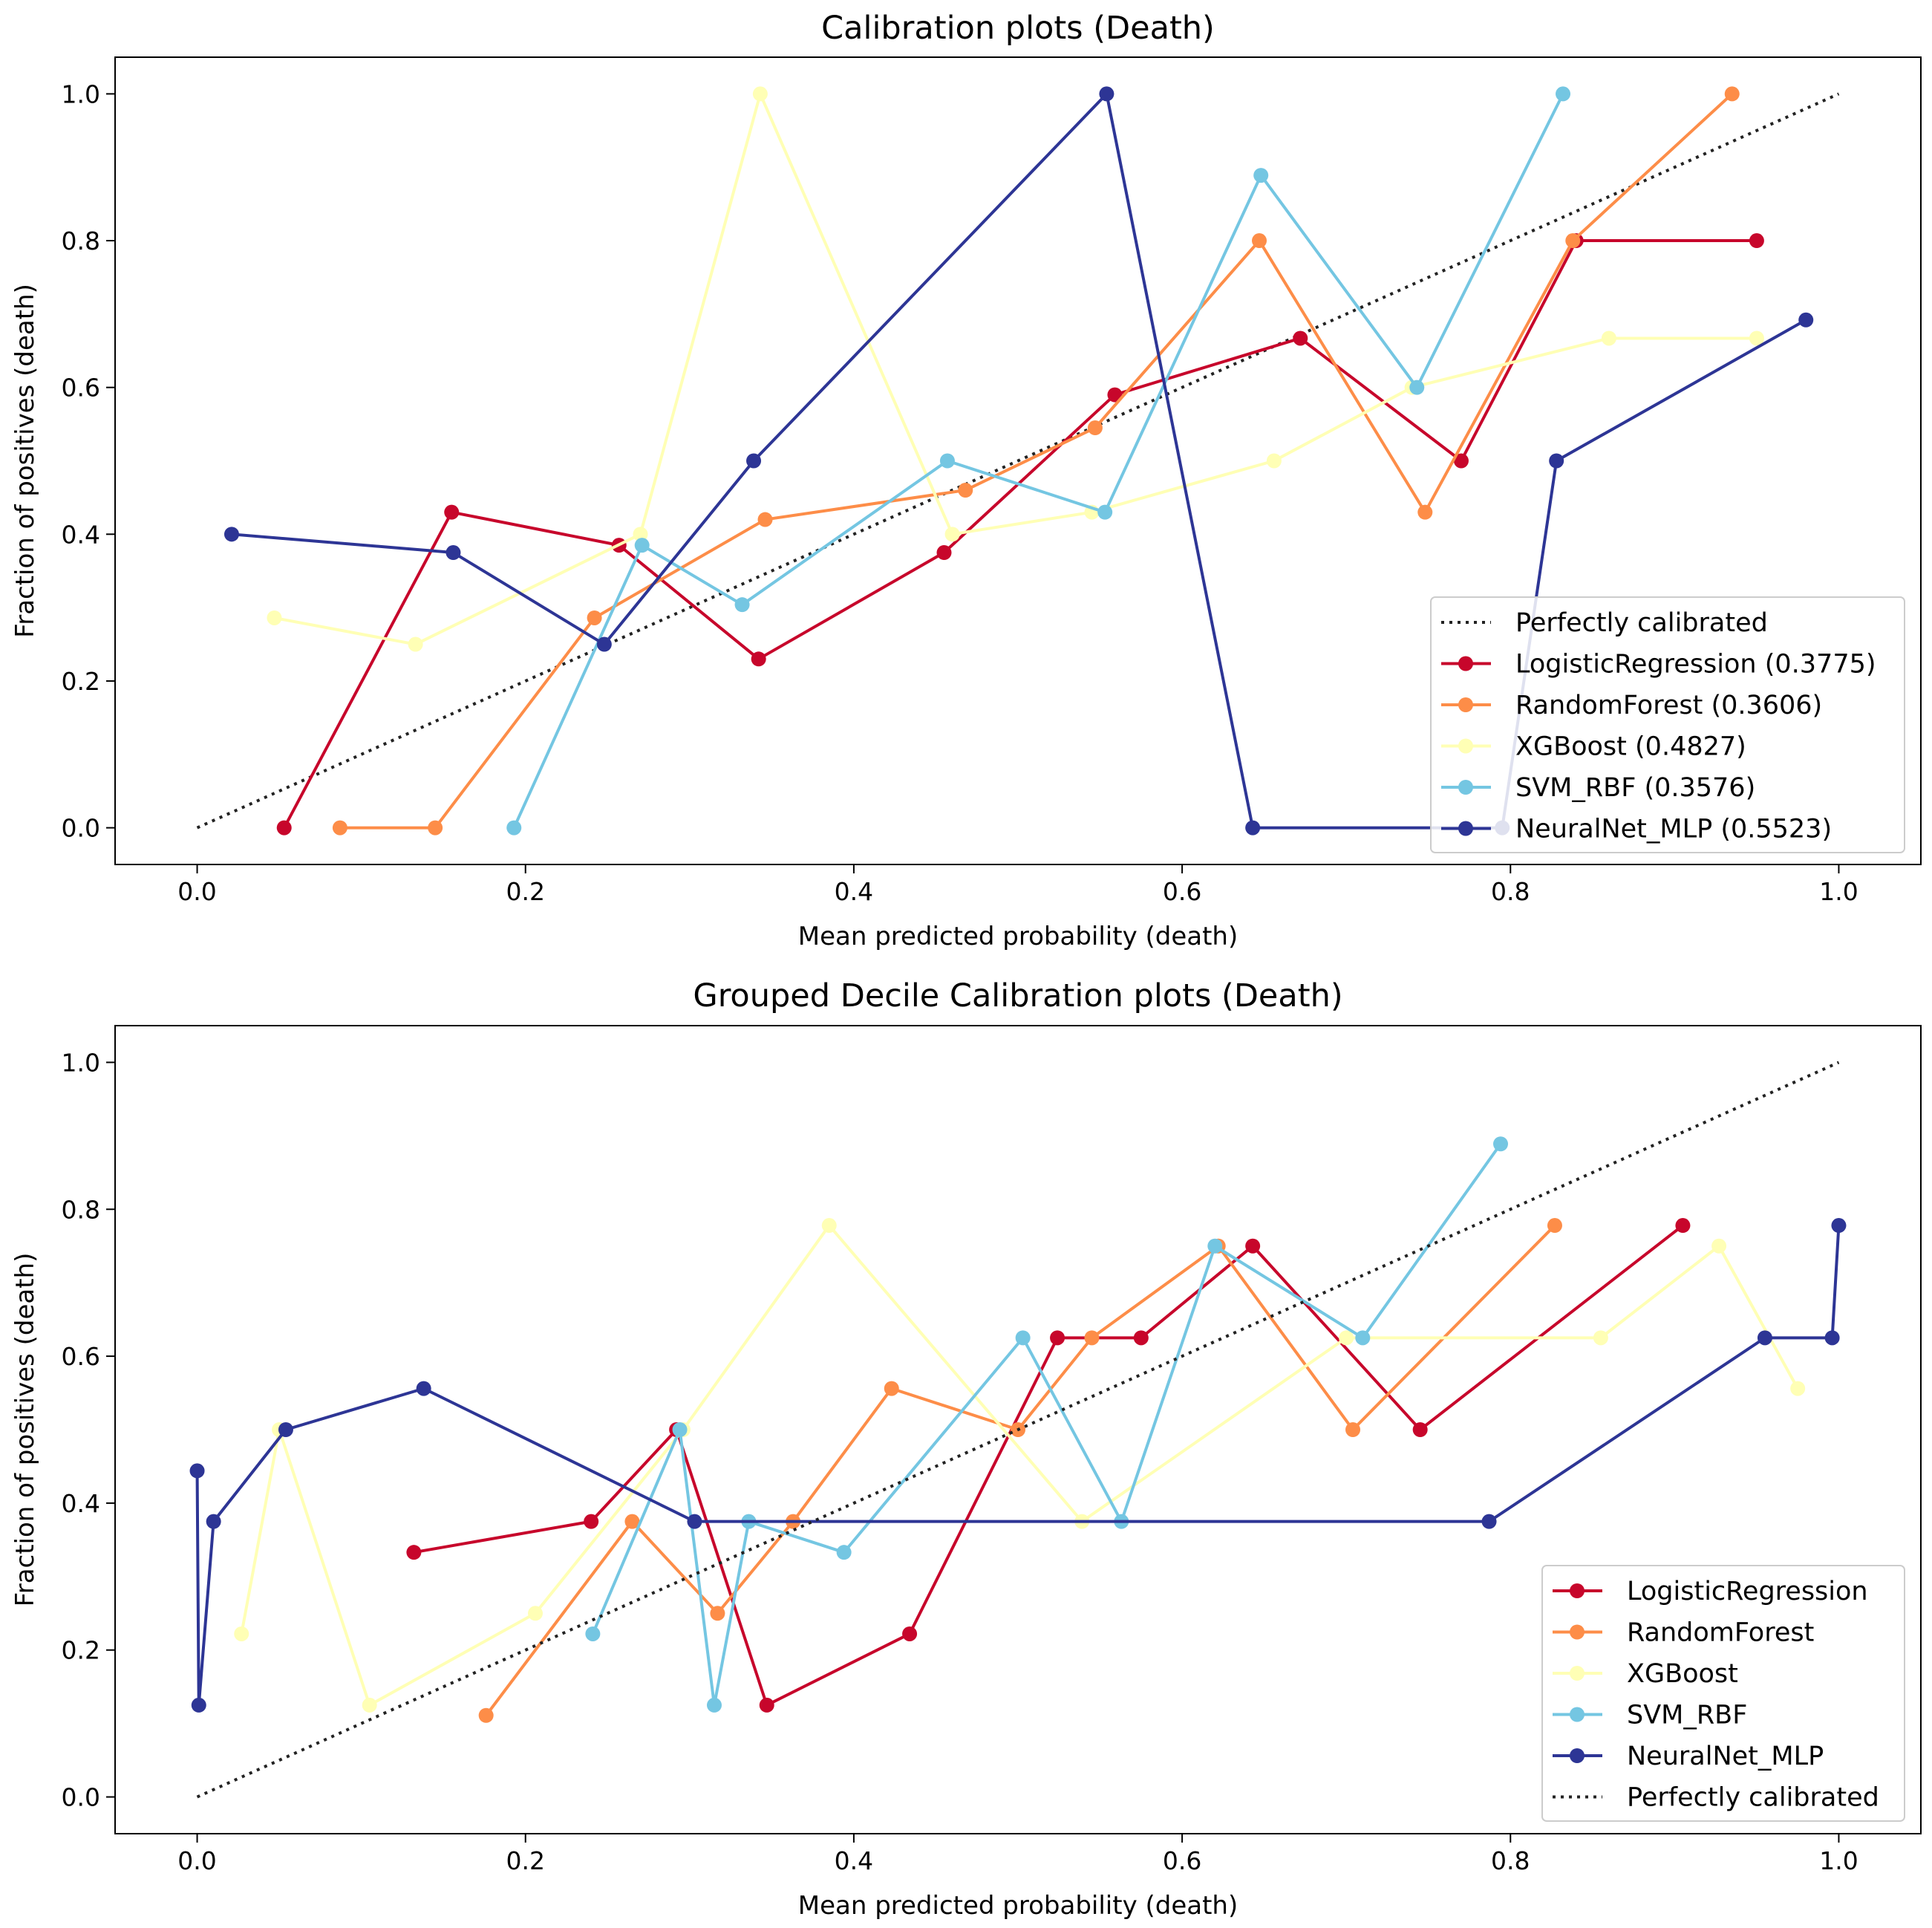  What do you see at coordinates (1696, 665) in the screenshot?
I see `legend-label-LogisticRegression: LogisticRegression (0.3775)` at bounding box center [1696, 665].